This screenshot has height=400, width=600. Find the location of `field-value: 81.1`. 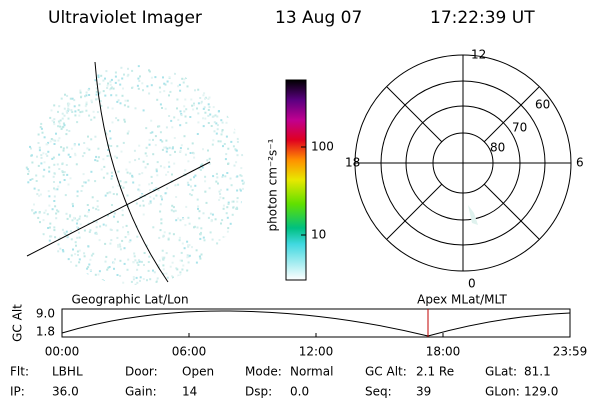

field-value: 81.1 is located at coordinates (537, 372).